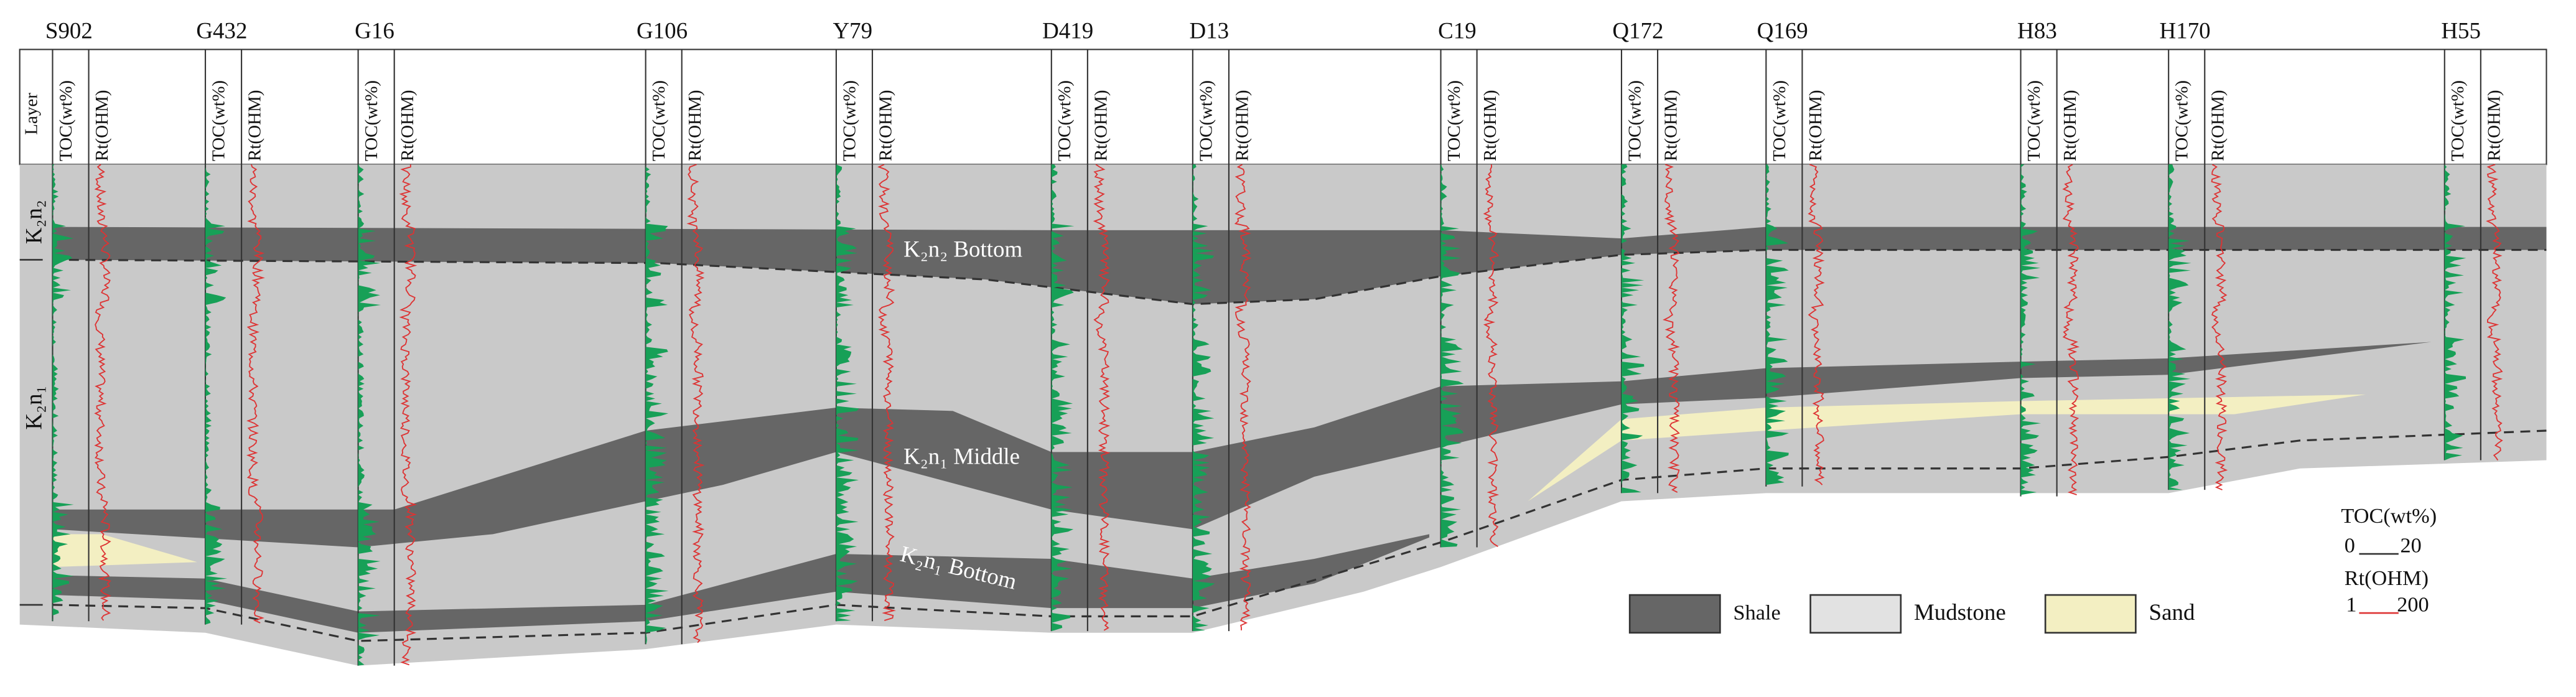 The image size is (2576, 697). I want to click on well-name: H170, so click(2185, 31).